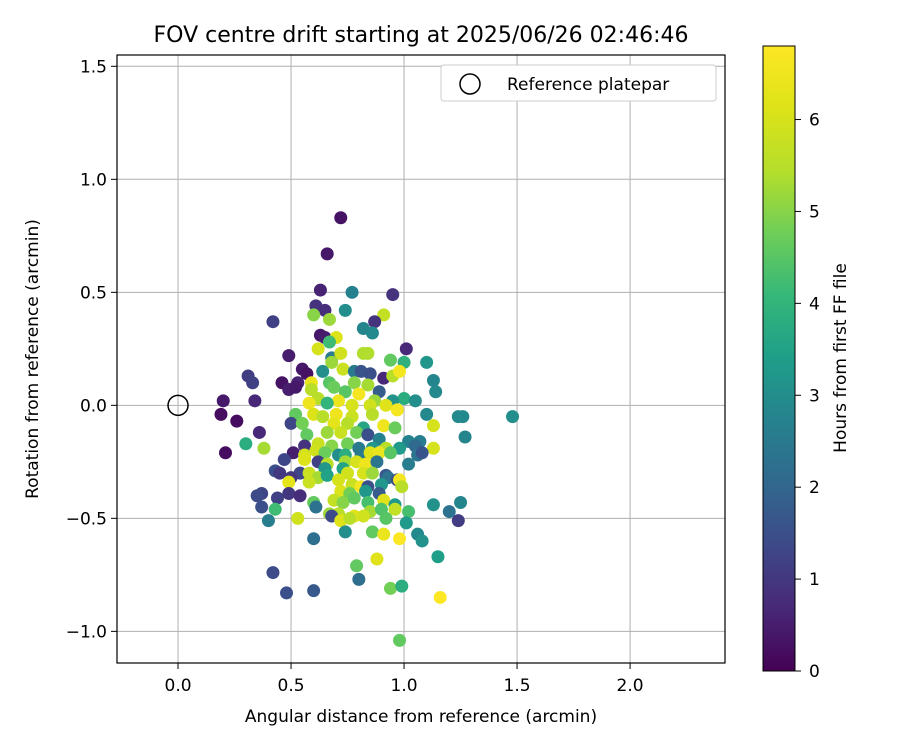 The width and height of the screenshot is (900, 750). What do you see at coordinates (814, 212) in the screenshot?
I see `colorbar-tick-label: 5` at bounding box center [814, 212].